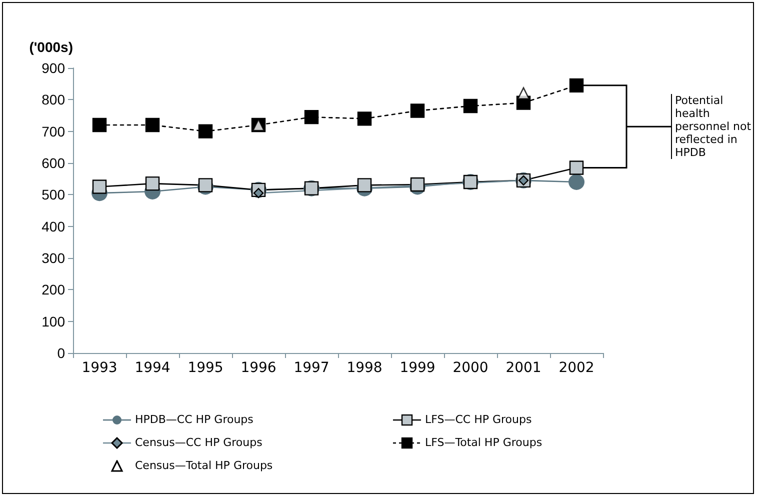 The image size is (758, 498). What do you see at coordinates (54, 68) in the screenshot?
I see `y-tick-label: 900` at bounding box center [54, 68].